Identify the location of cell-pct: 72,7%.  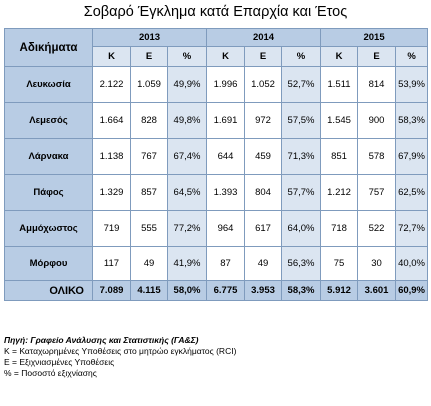
(412, 228).